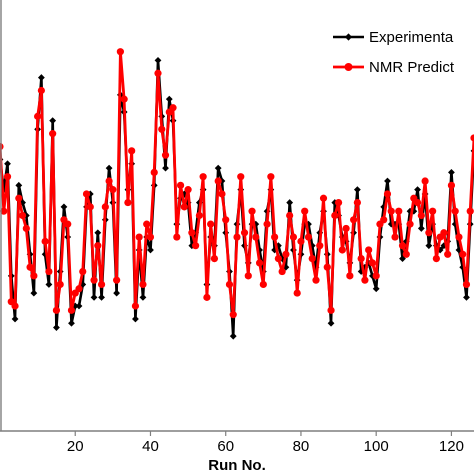  I want to click on x-axis-title: Run No., so click(237, 465).